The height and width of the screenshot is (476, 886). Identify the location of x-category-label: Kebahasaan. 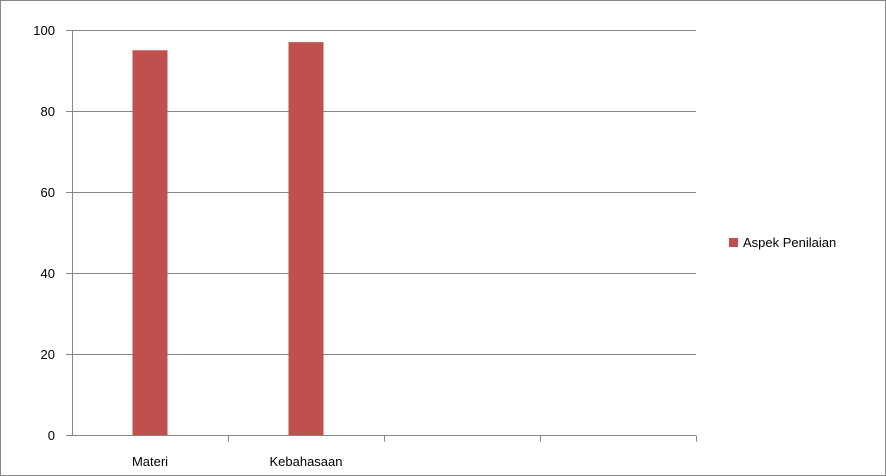
(305, 461).